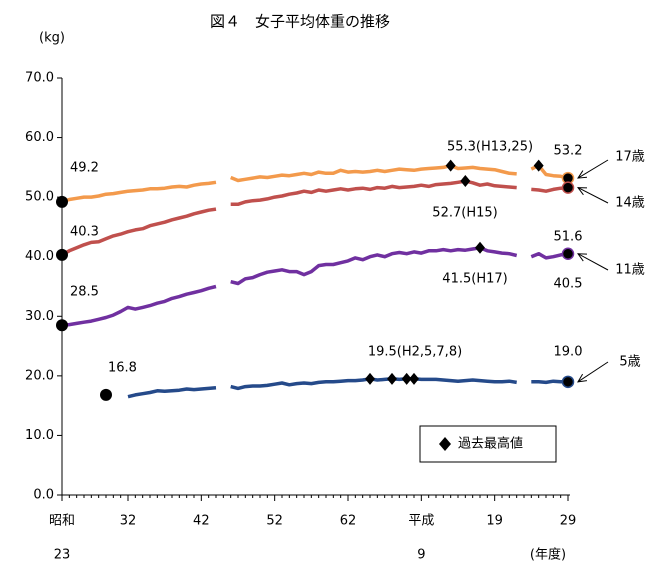 The image size is (663, 569). What do you see at coordinates (630, 203) in the screenshot?
I see `series-name: 14歳` at bounding box center [630, 203].